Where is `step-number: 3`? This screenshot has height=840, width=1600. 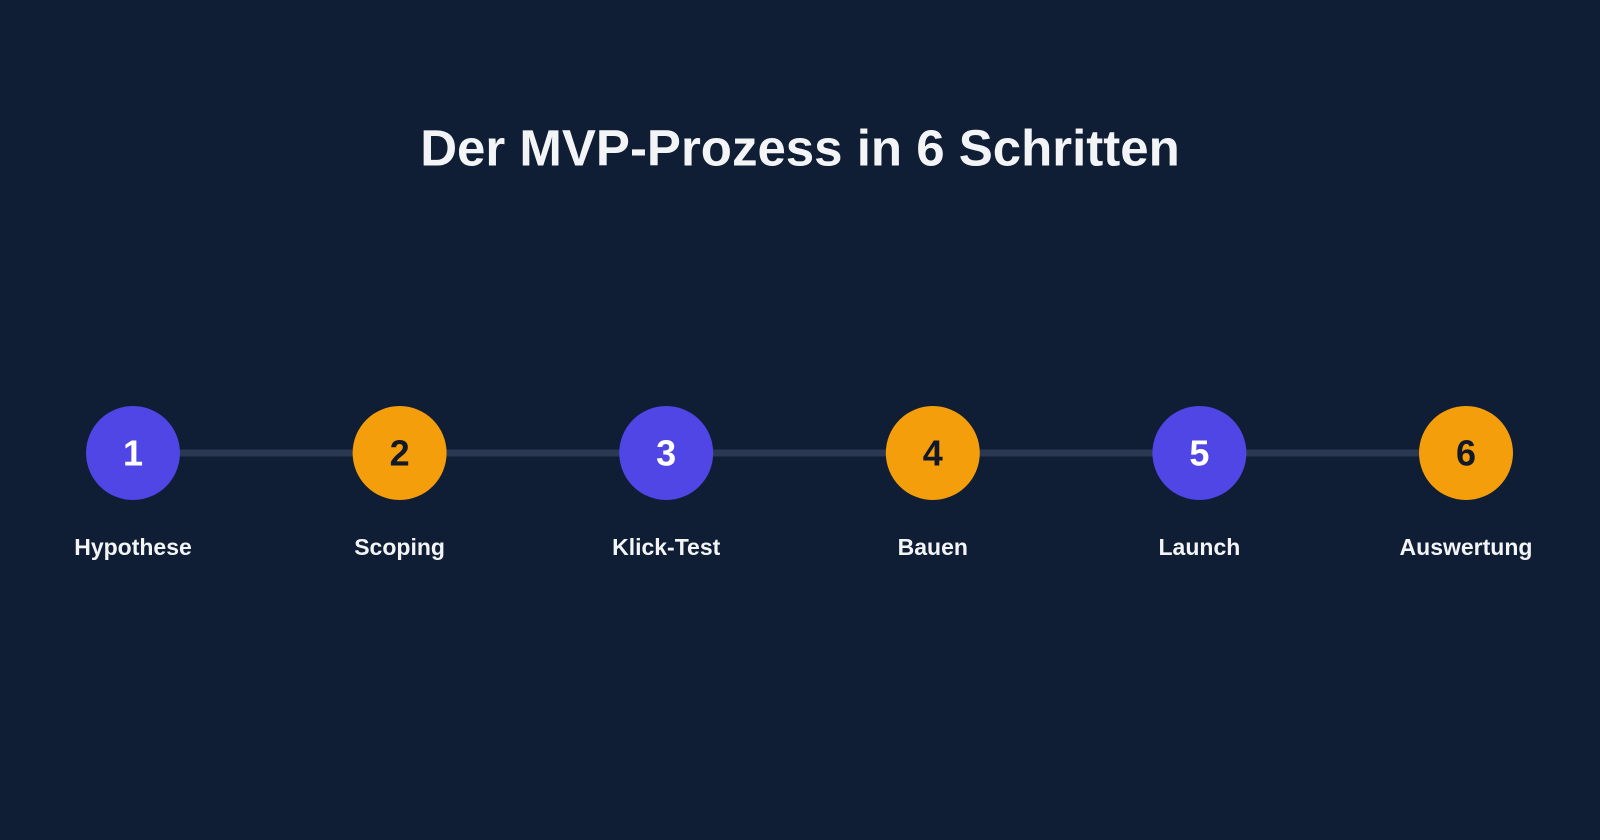
step-number: 3 is located at coordinates (666, 453).